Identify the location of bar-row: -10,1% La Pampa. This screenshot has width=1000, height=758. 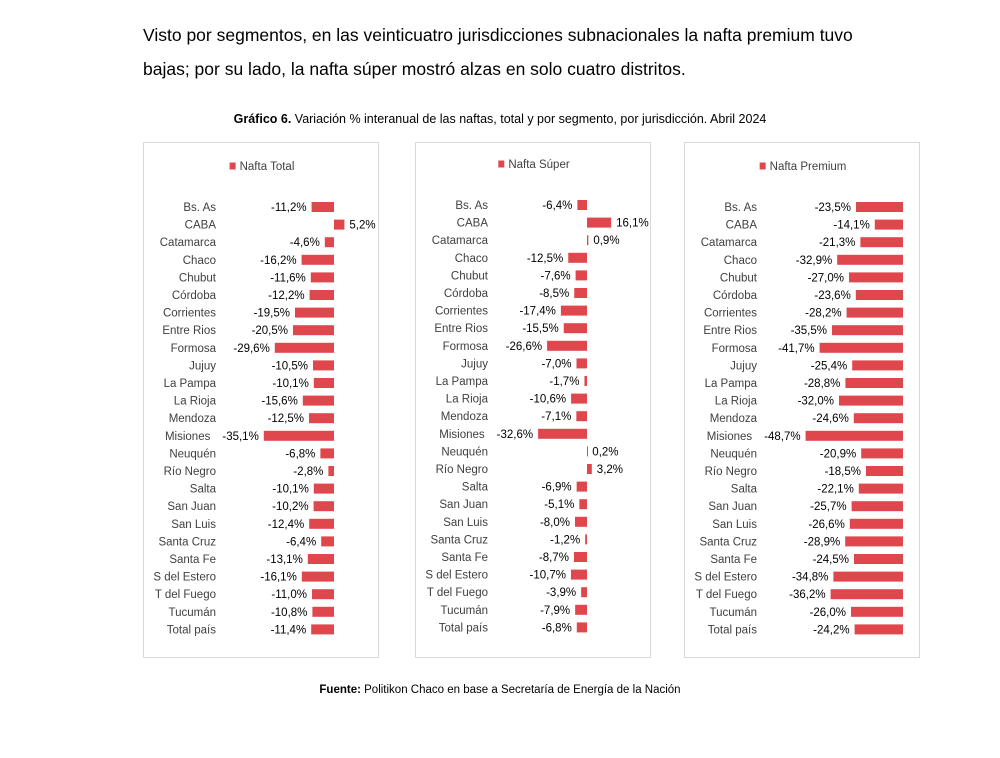
(249, 384).